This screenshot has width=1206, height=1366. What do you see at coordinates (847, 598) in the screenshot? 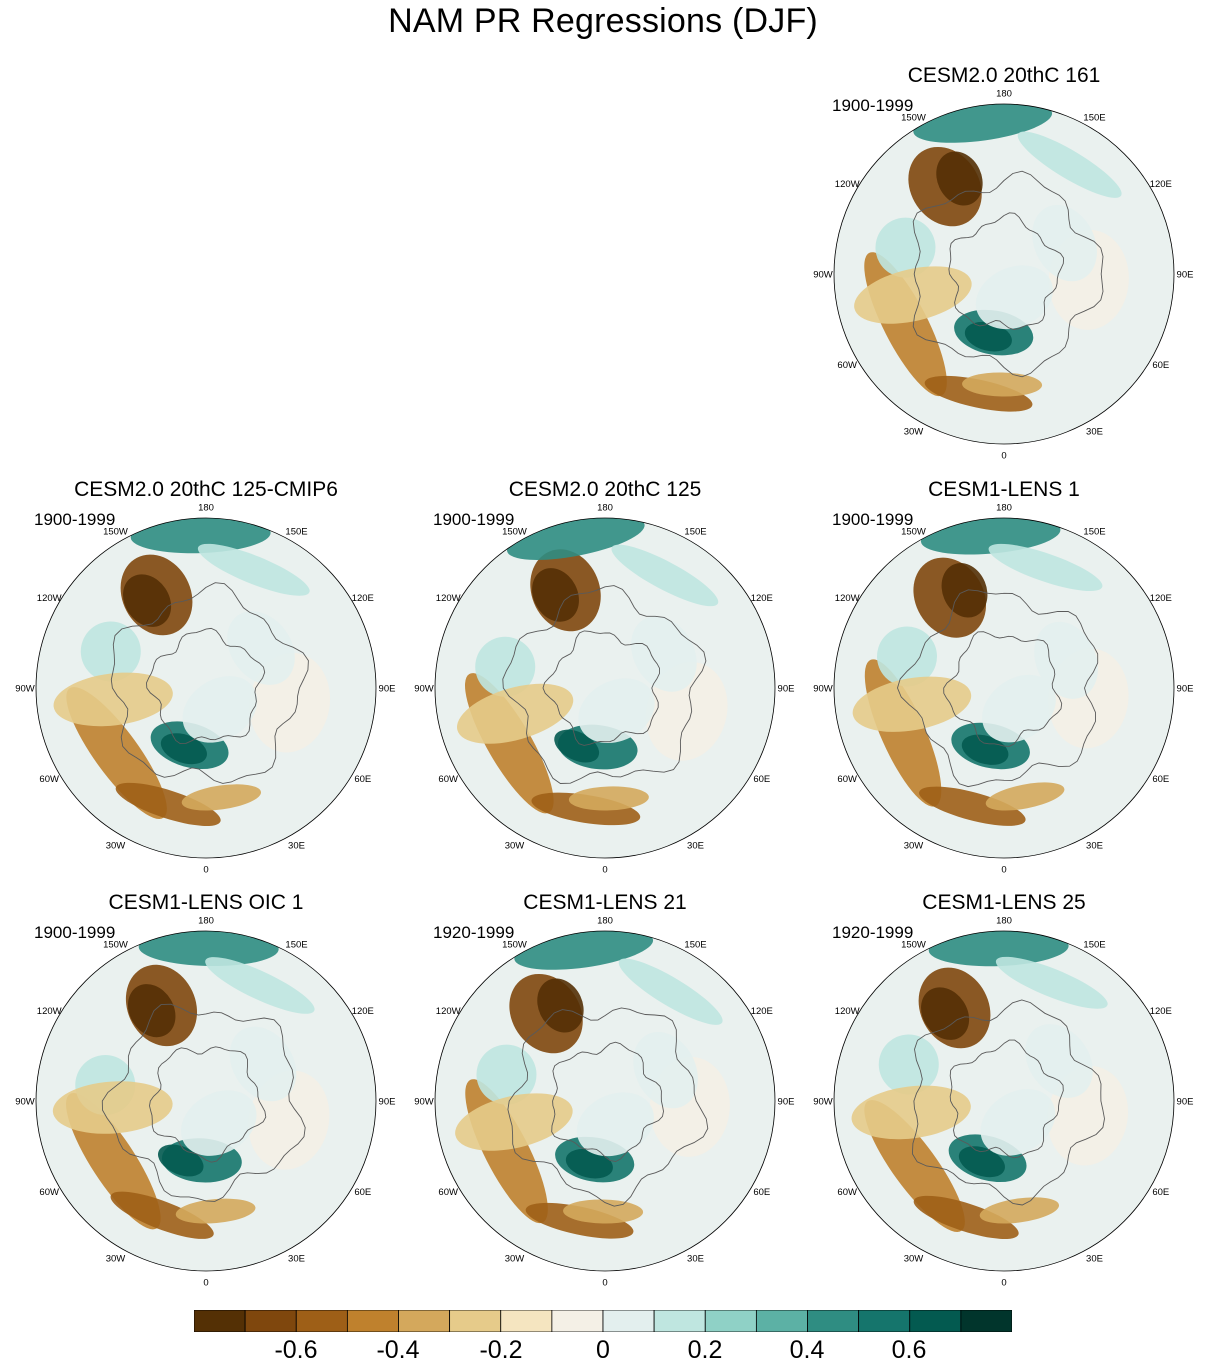
I see `longitude-label: 120W` at bounding box center [847, 598].